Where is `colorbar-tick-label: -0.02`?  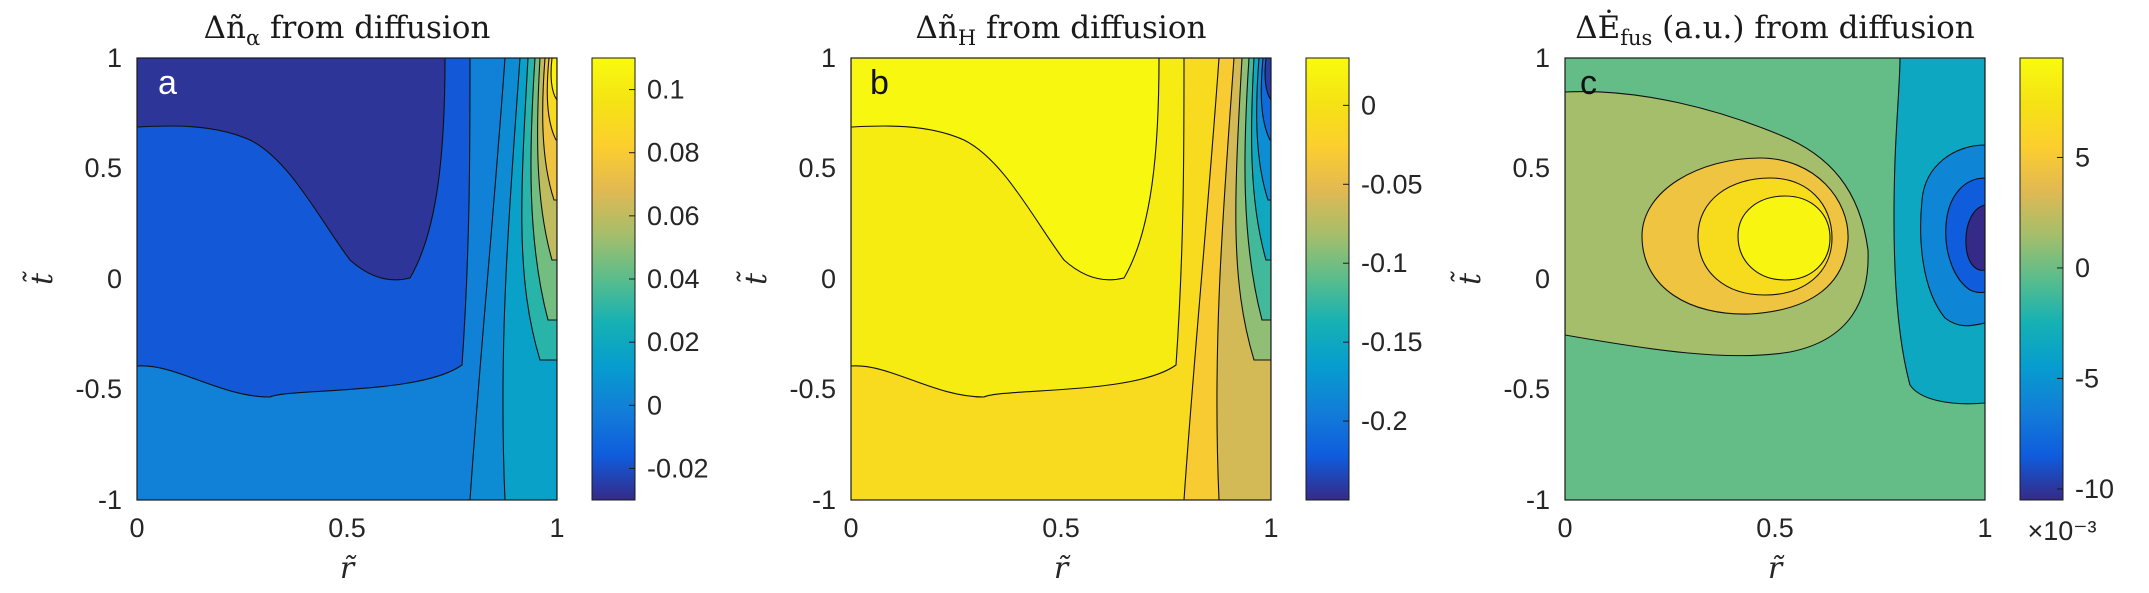
colorbar-tick-label: -0.02 is located at coordinates (678, 468).